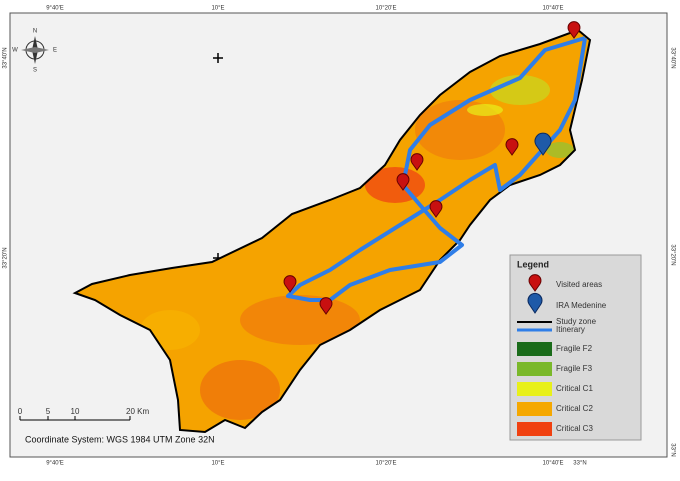 This screenshot has width=680, height=481. What do you see at coordinates (576, 321) in the screenshot?
I see `legend-label: Study zone` at bounding box center [576, 321].